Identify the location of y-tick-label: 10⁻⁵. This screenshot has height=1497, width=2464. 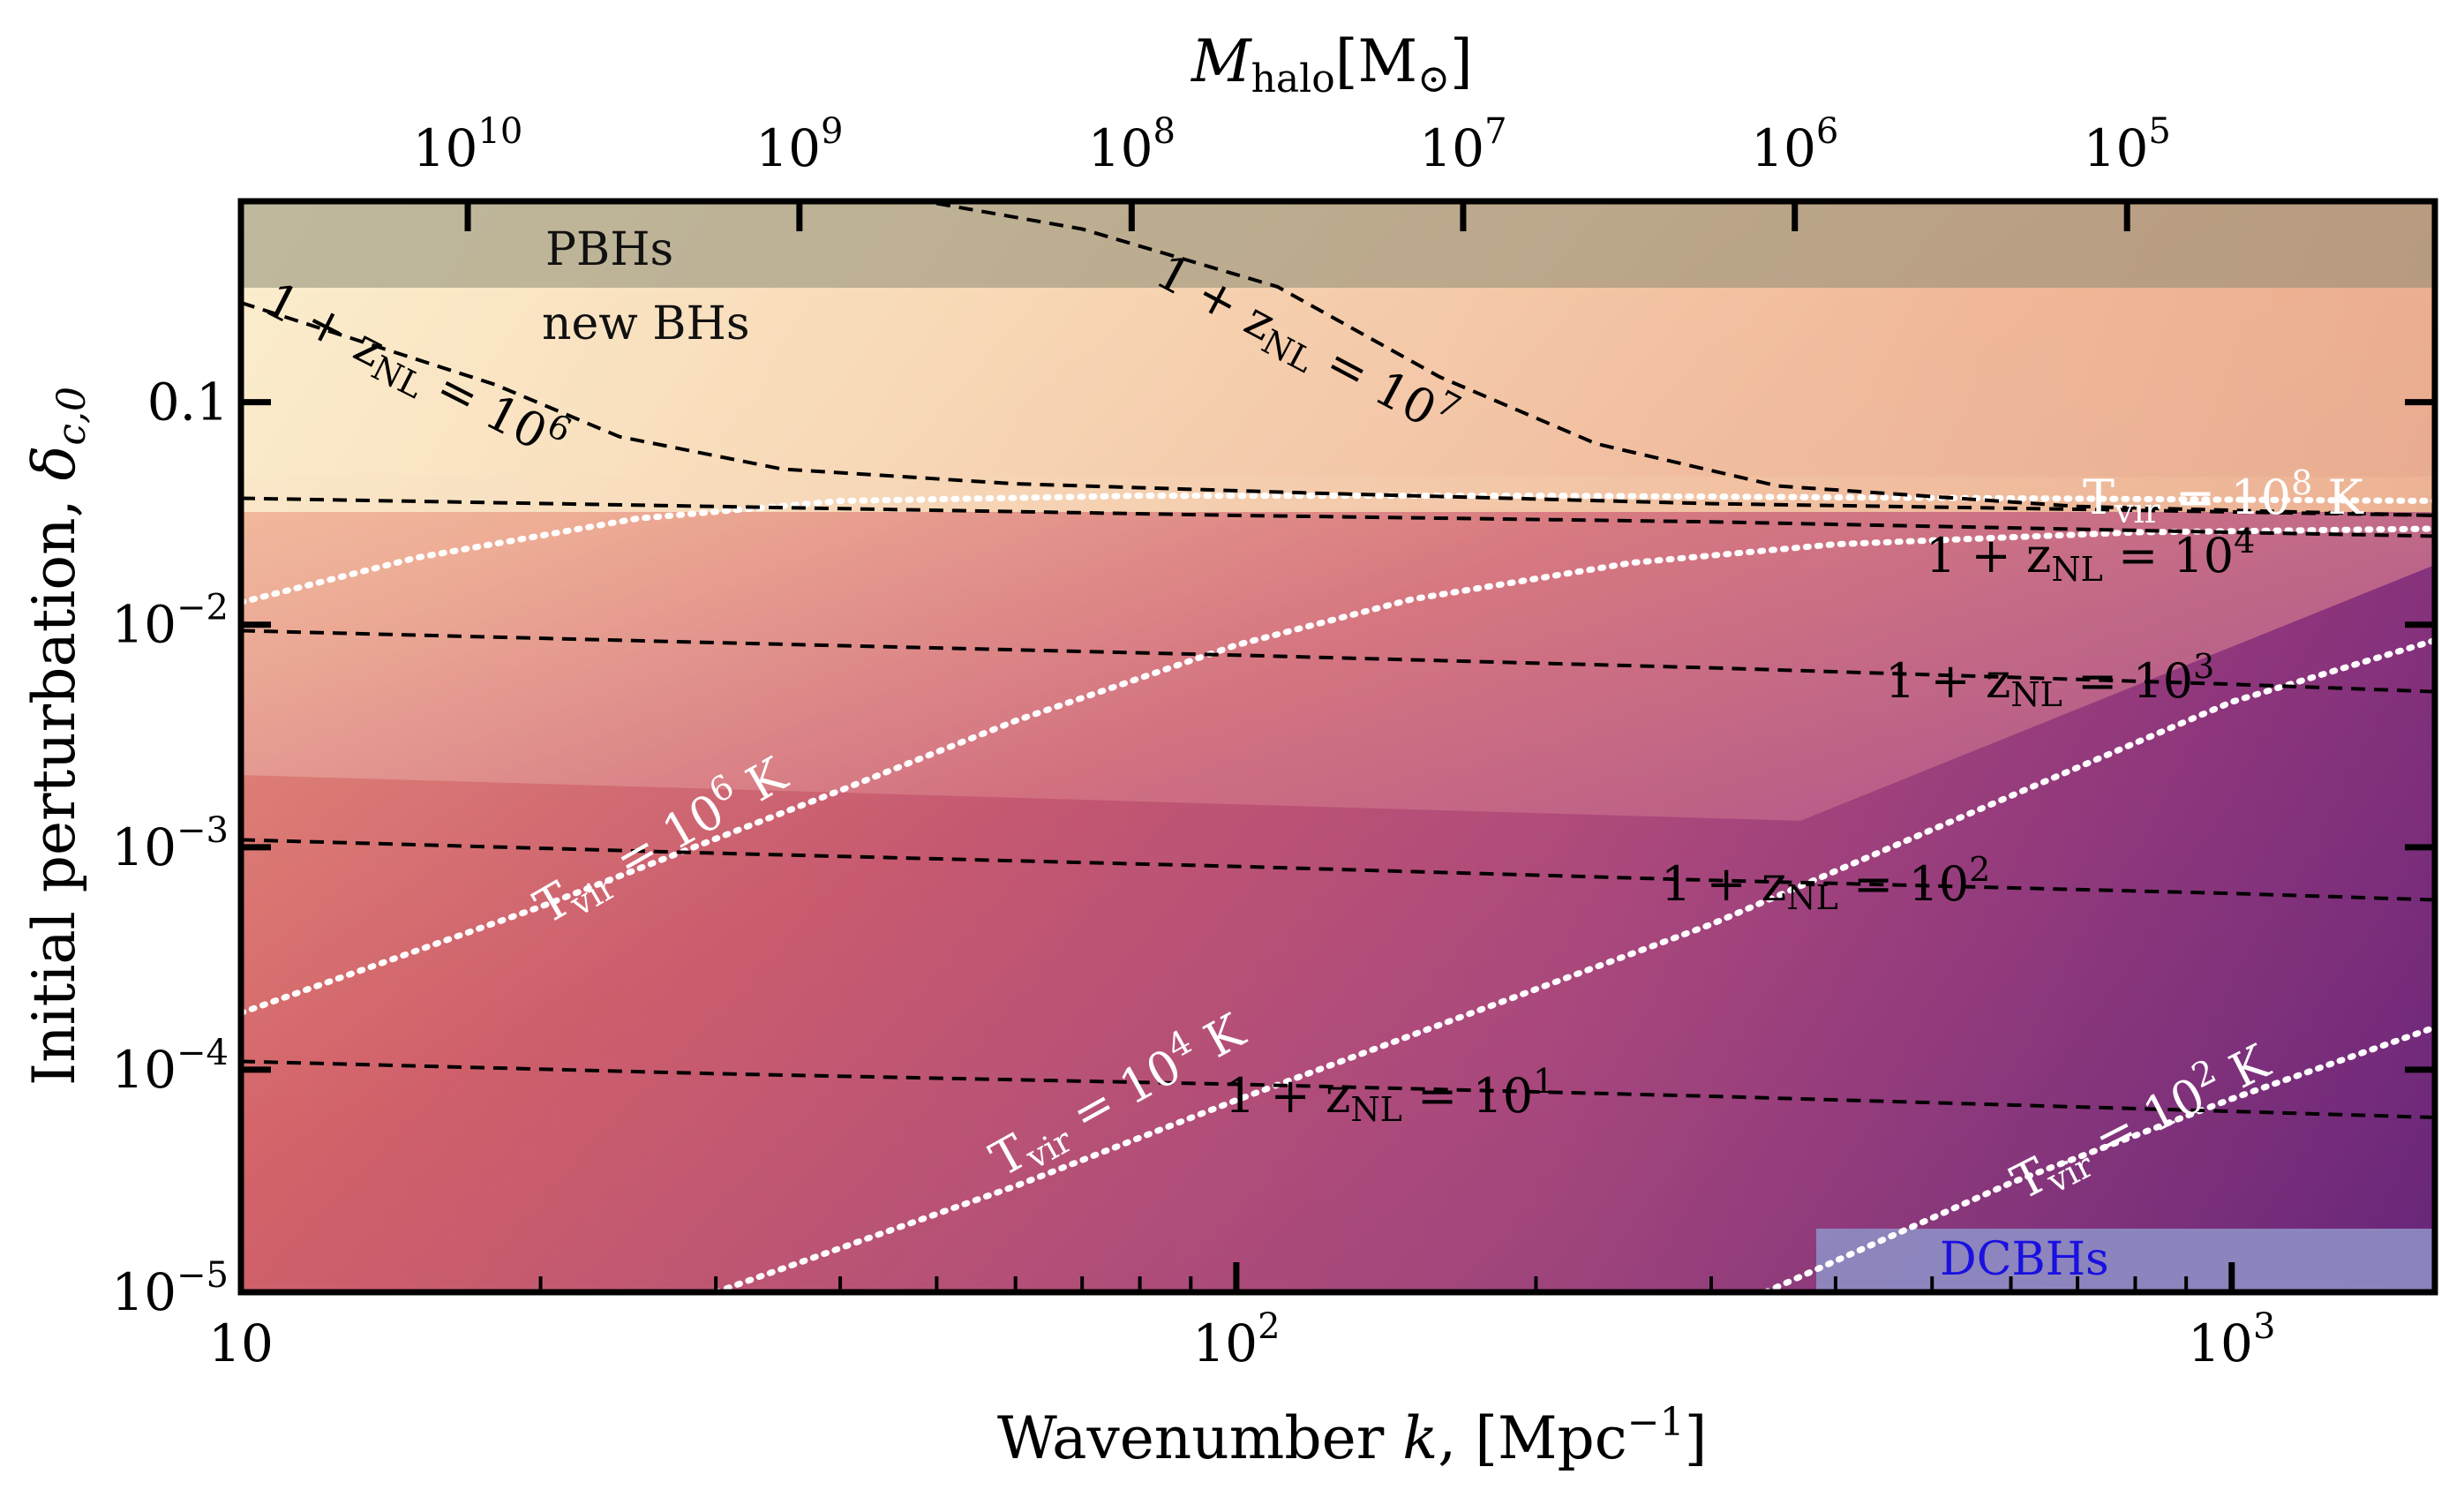
(170, 1288).